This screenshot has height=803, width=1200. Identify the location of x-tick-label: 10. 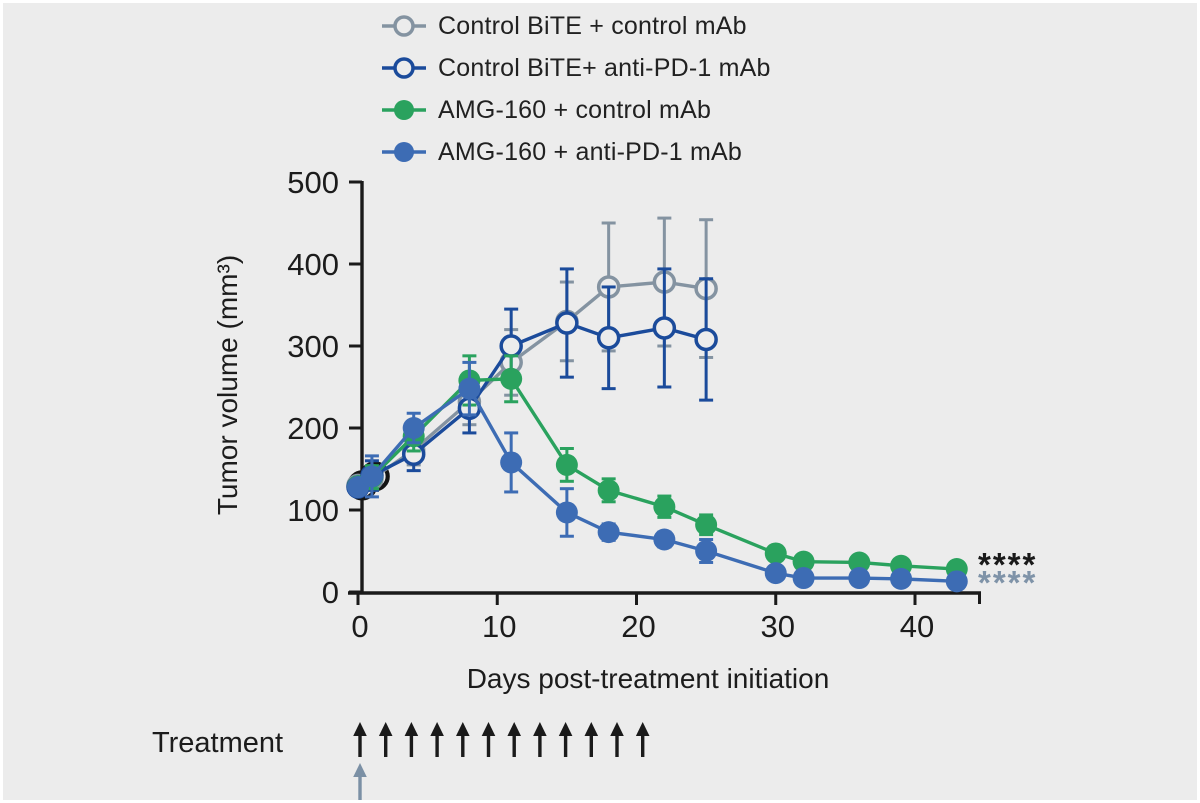
(499, 626).